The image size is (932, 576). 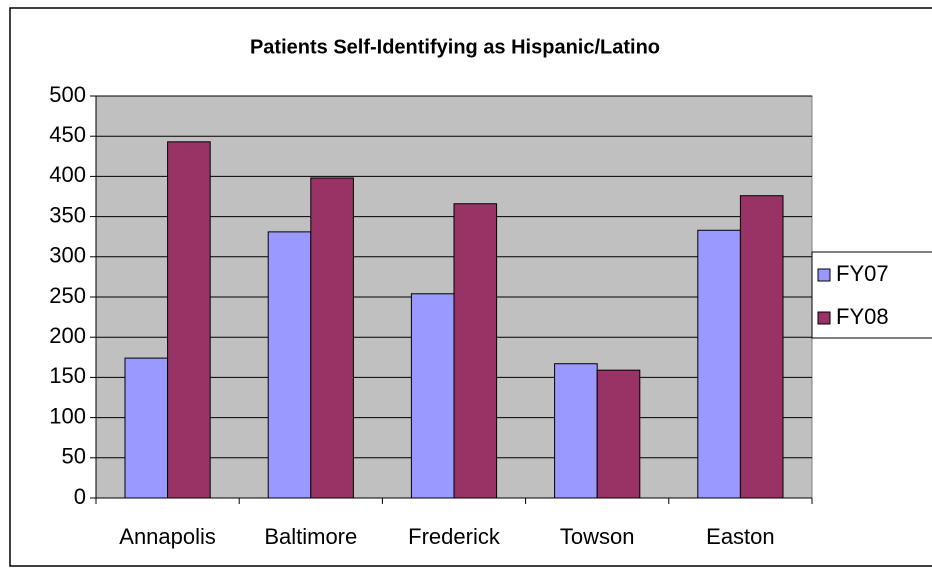 I want to click on y-tick-label: 250, so click(x=67, y=295).